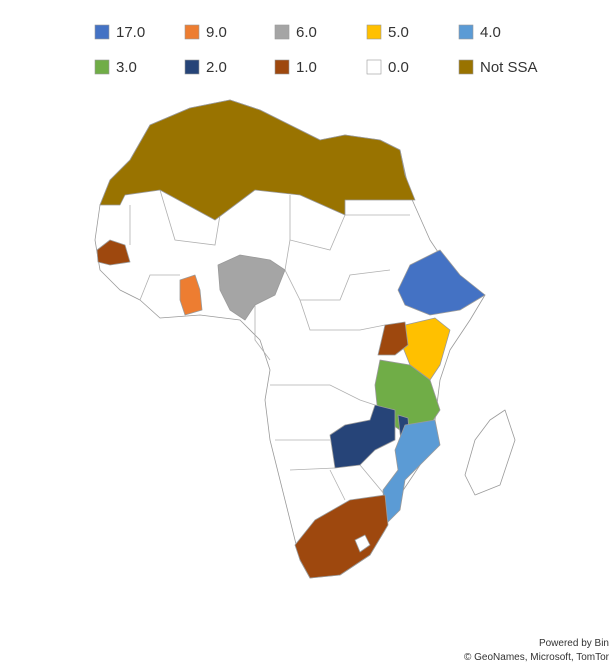  I want to click on legend-label: 17.0, so click(130, 32).